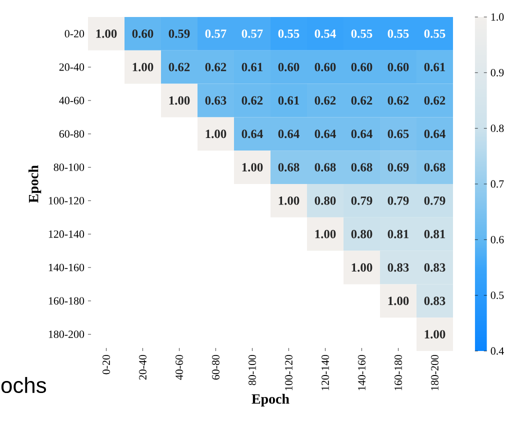  What do you see at coordinates (66, 301) in the screenshot?
I see `y-tick-label: 160-180` at bounding box center [66, 301].